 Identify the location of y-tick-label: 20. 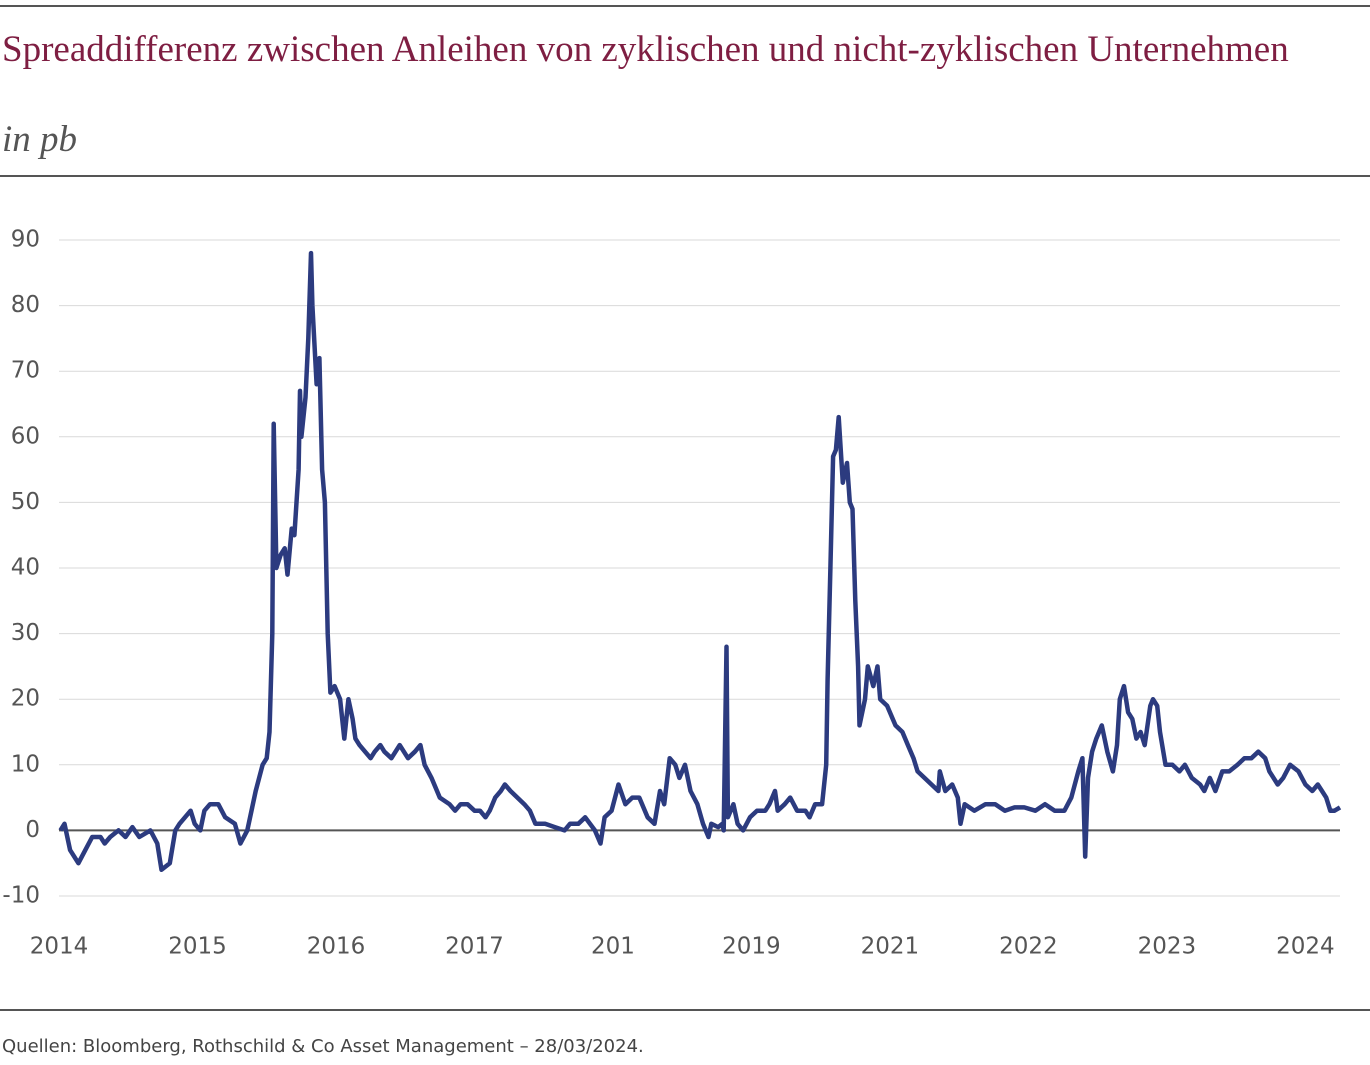
(25, 699).